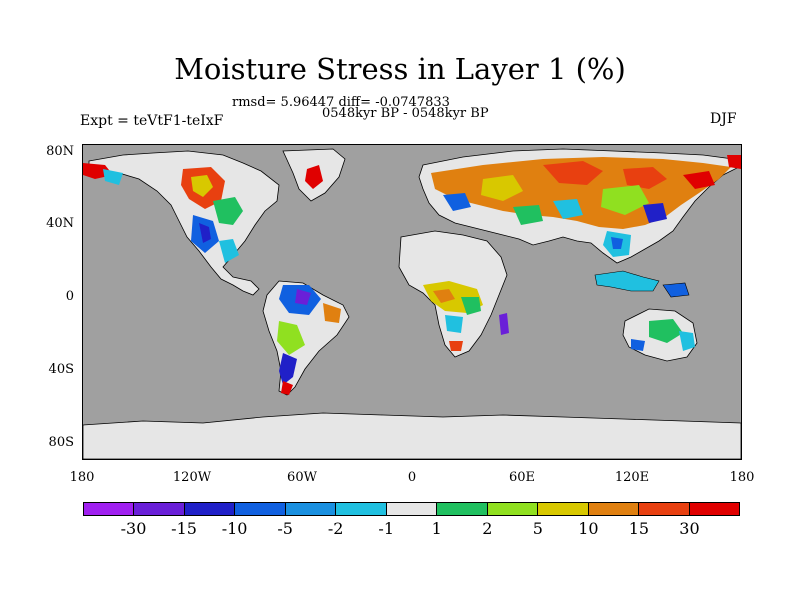 The image size is (800, 600). Describe the element at coordinates (184, 223) in the screenshot. I see `north-america` at that location.